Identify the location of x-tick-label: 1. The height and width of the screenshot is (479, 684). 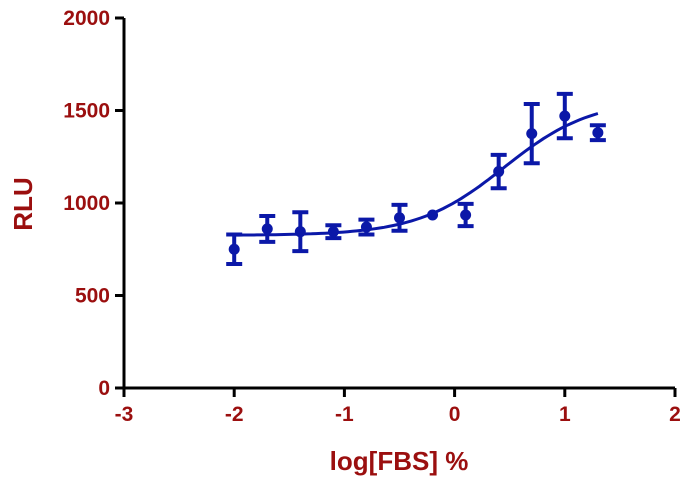
(565, 414).